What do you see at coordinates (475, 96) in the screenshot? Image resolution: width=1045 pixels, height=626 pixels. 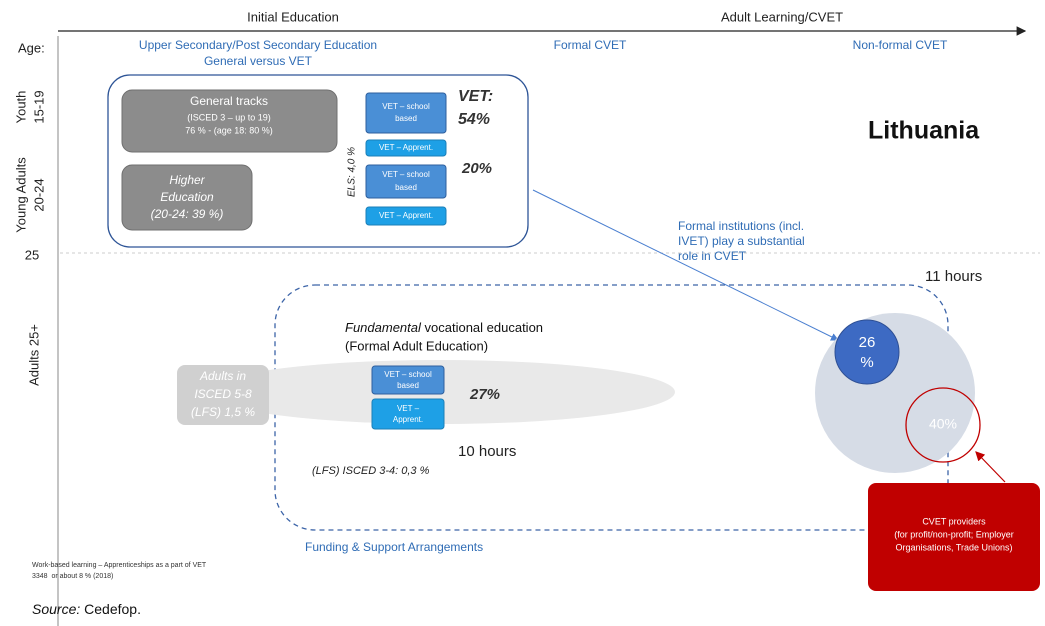 I see `vet-label: VET:` at bounding box center [475, 96].